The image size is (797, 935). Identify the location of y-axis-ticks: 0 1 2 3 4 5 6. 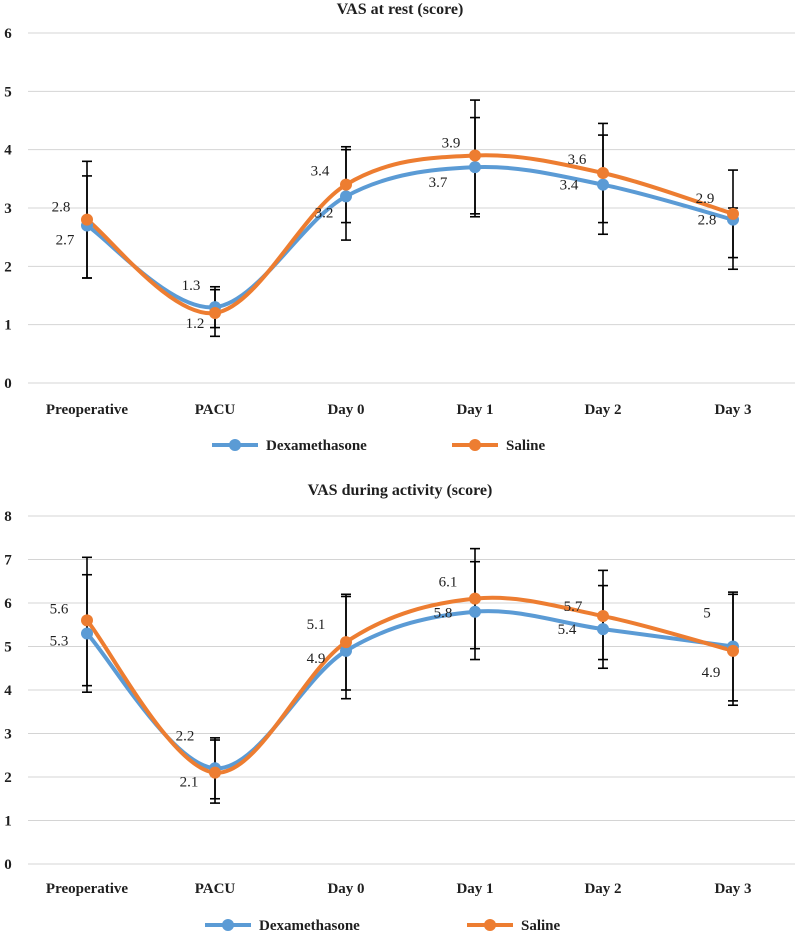
(8, 209).